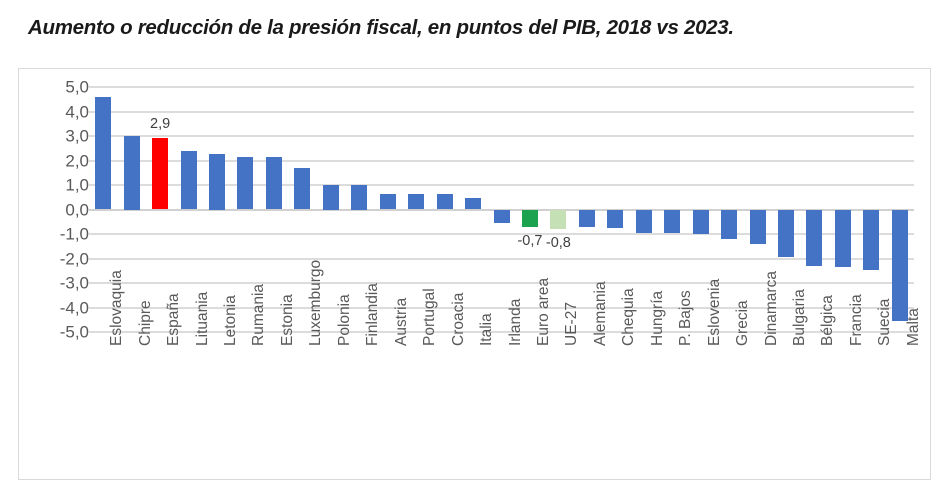  Describe the element at coordinates (74, 258) in the screenshot. I see `y-axis-tick-label: -2,0` at that location.